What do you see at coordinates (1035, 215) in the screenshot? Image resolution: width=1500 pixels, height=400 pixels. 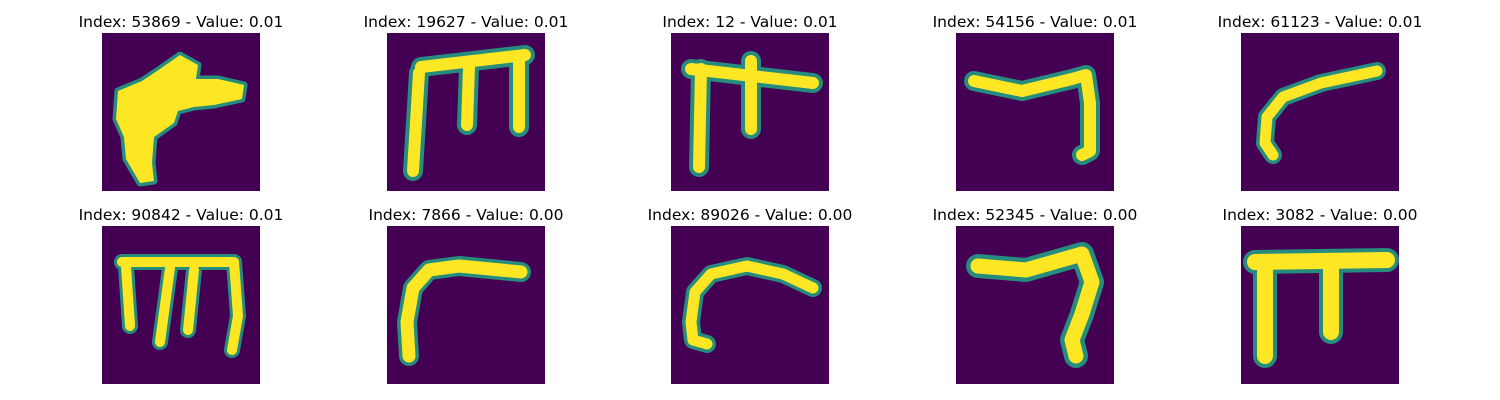 I see `sample-title: Index: 52345 - Value: 0.00` at bounding box center [1035, 215].